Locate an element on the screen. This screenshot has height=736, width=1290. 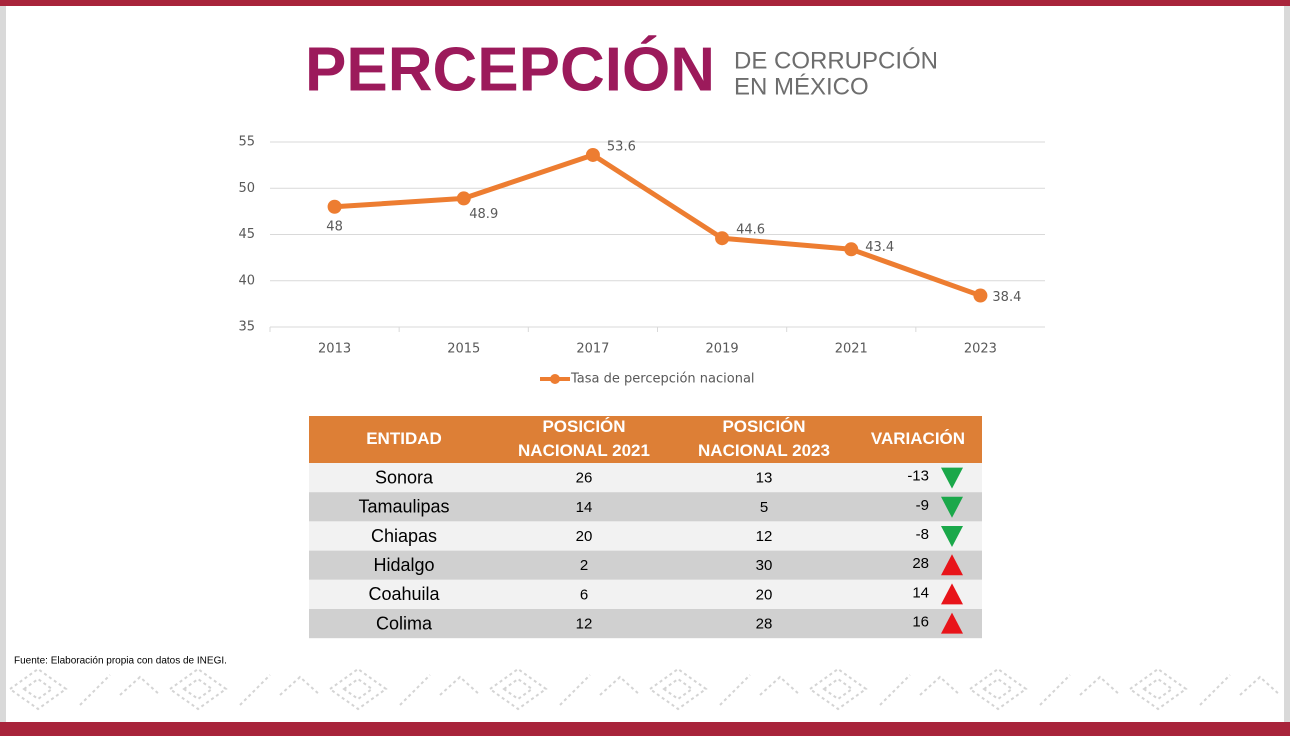
x-tick-label: 2013 is located at coordinates (334, 349).